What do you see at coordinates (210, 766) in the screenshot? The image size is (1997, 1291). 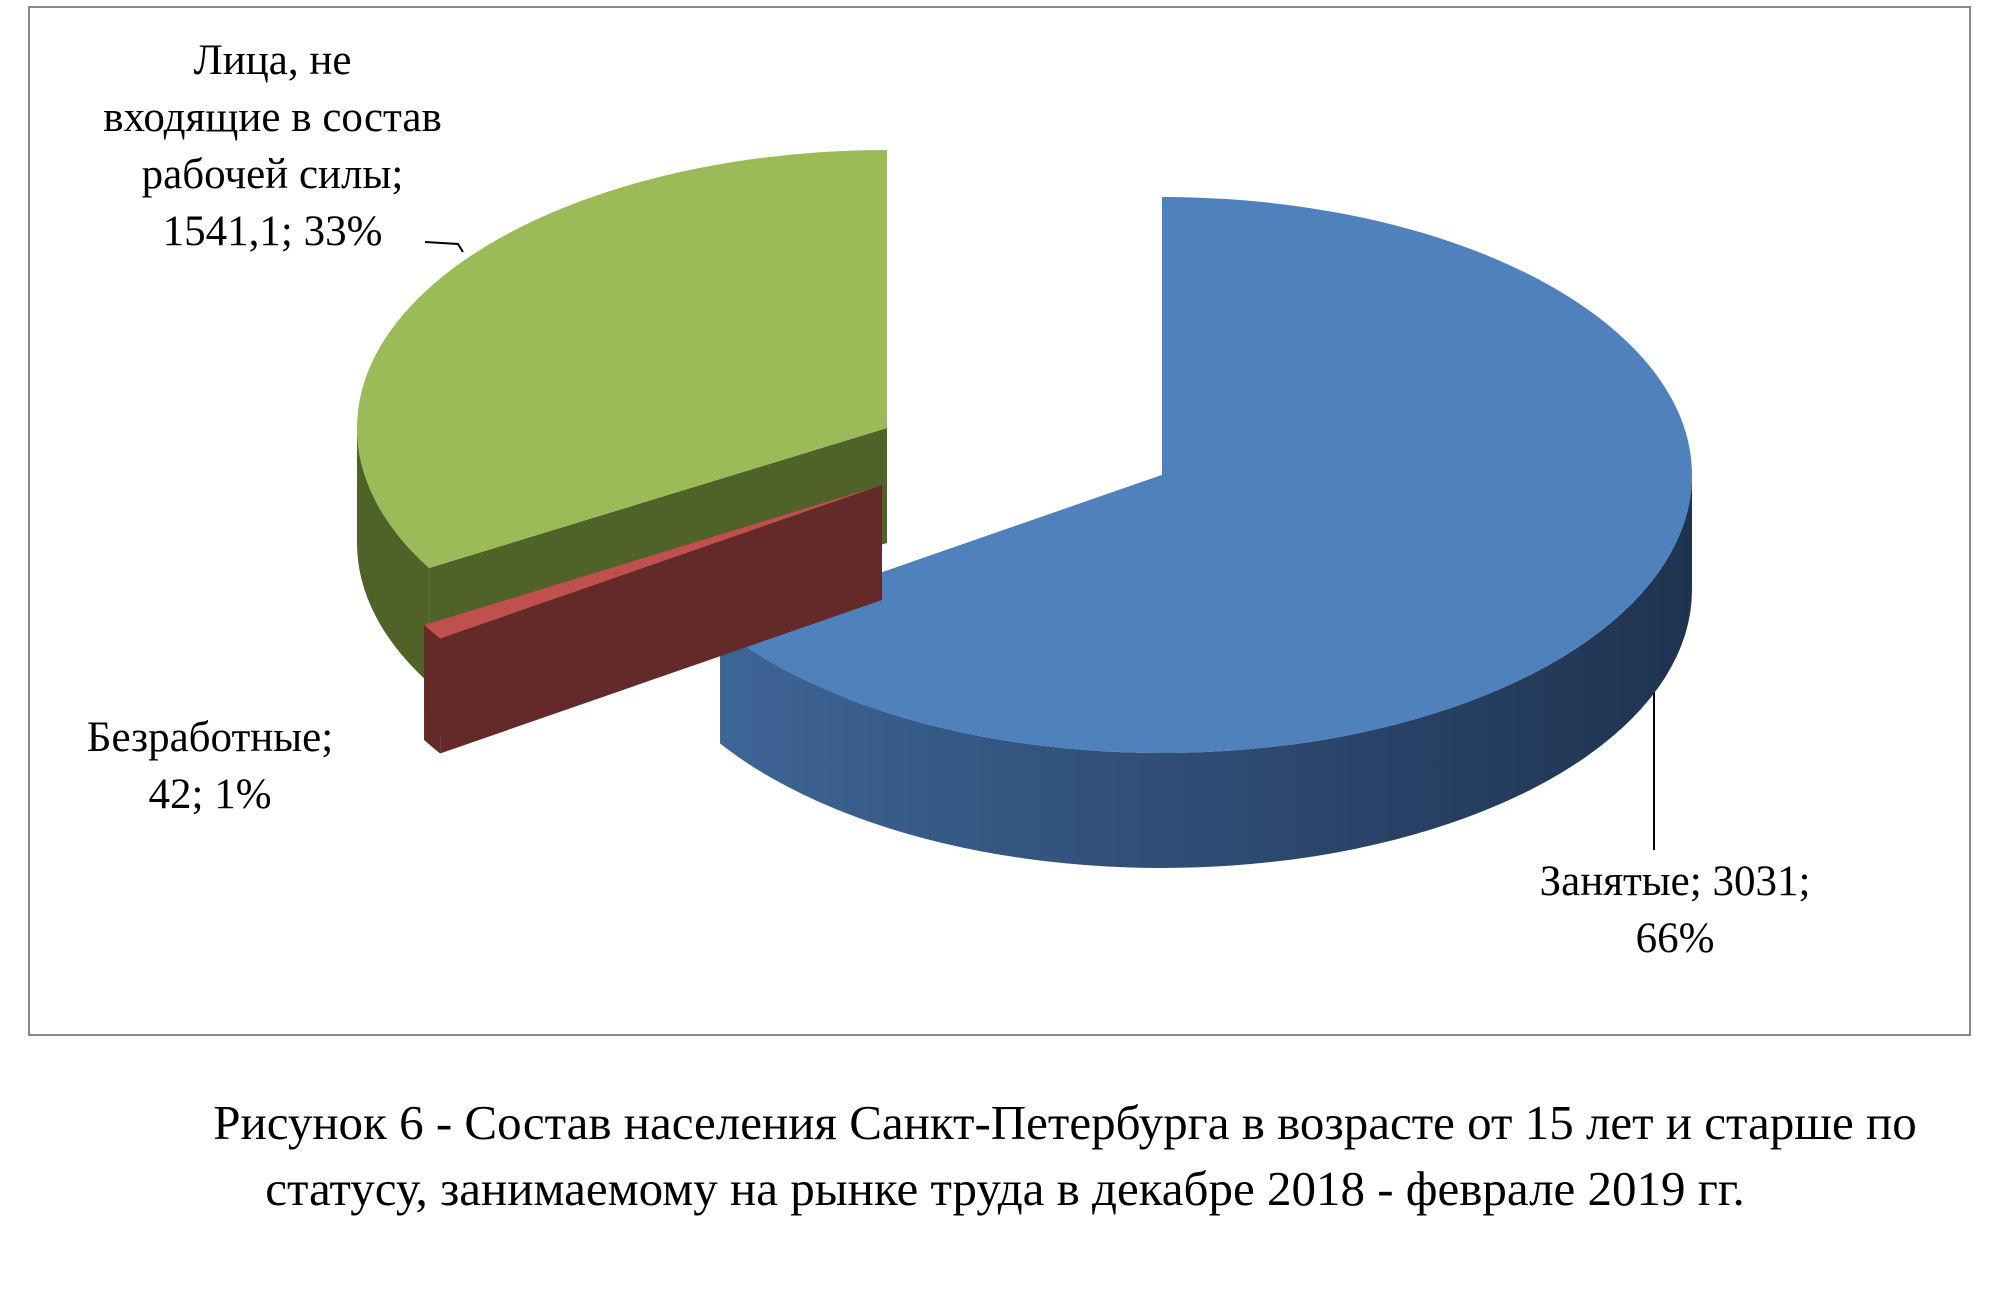 I see `data-label: Безработные; 42; 1%` at bounding box center [210, 766].